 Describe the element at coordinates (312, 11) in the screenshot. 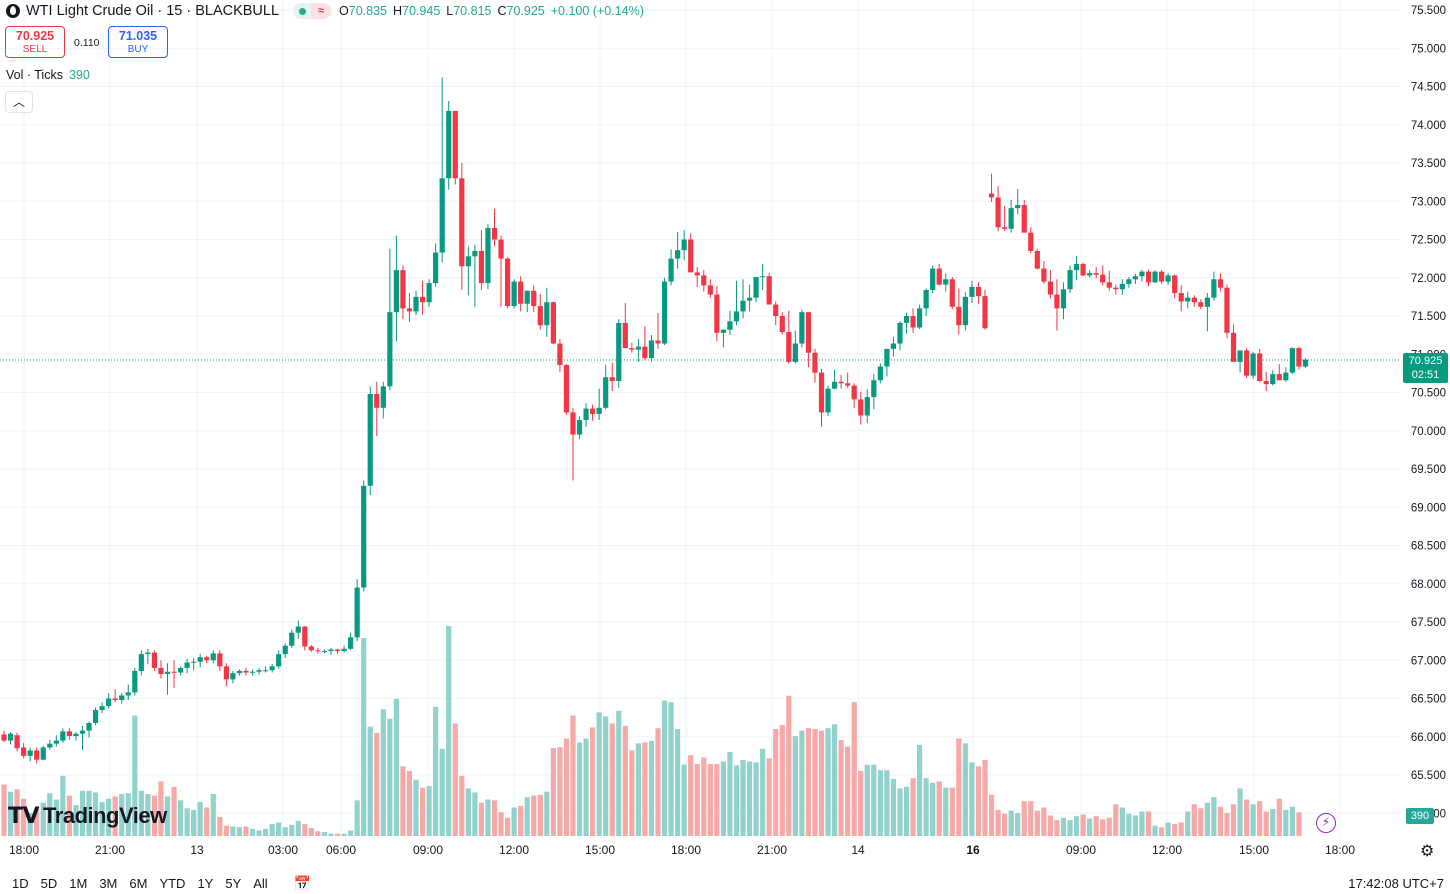

I see `market-status: ≈` at that location.